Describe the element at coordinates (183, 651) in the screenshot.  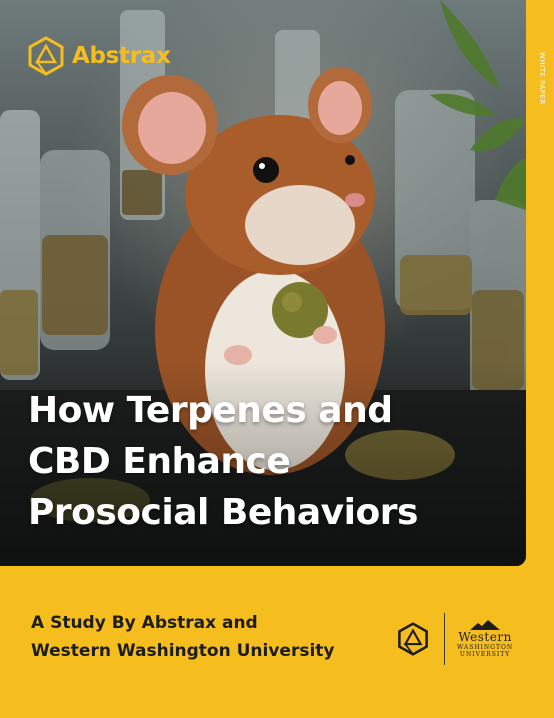
I see `subtitle-line: Western Washington University` at that location.